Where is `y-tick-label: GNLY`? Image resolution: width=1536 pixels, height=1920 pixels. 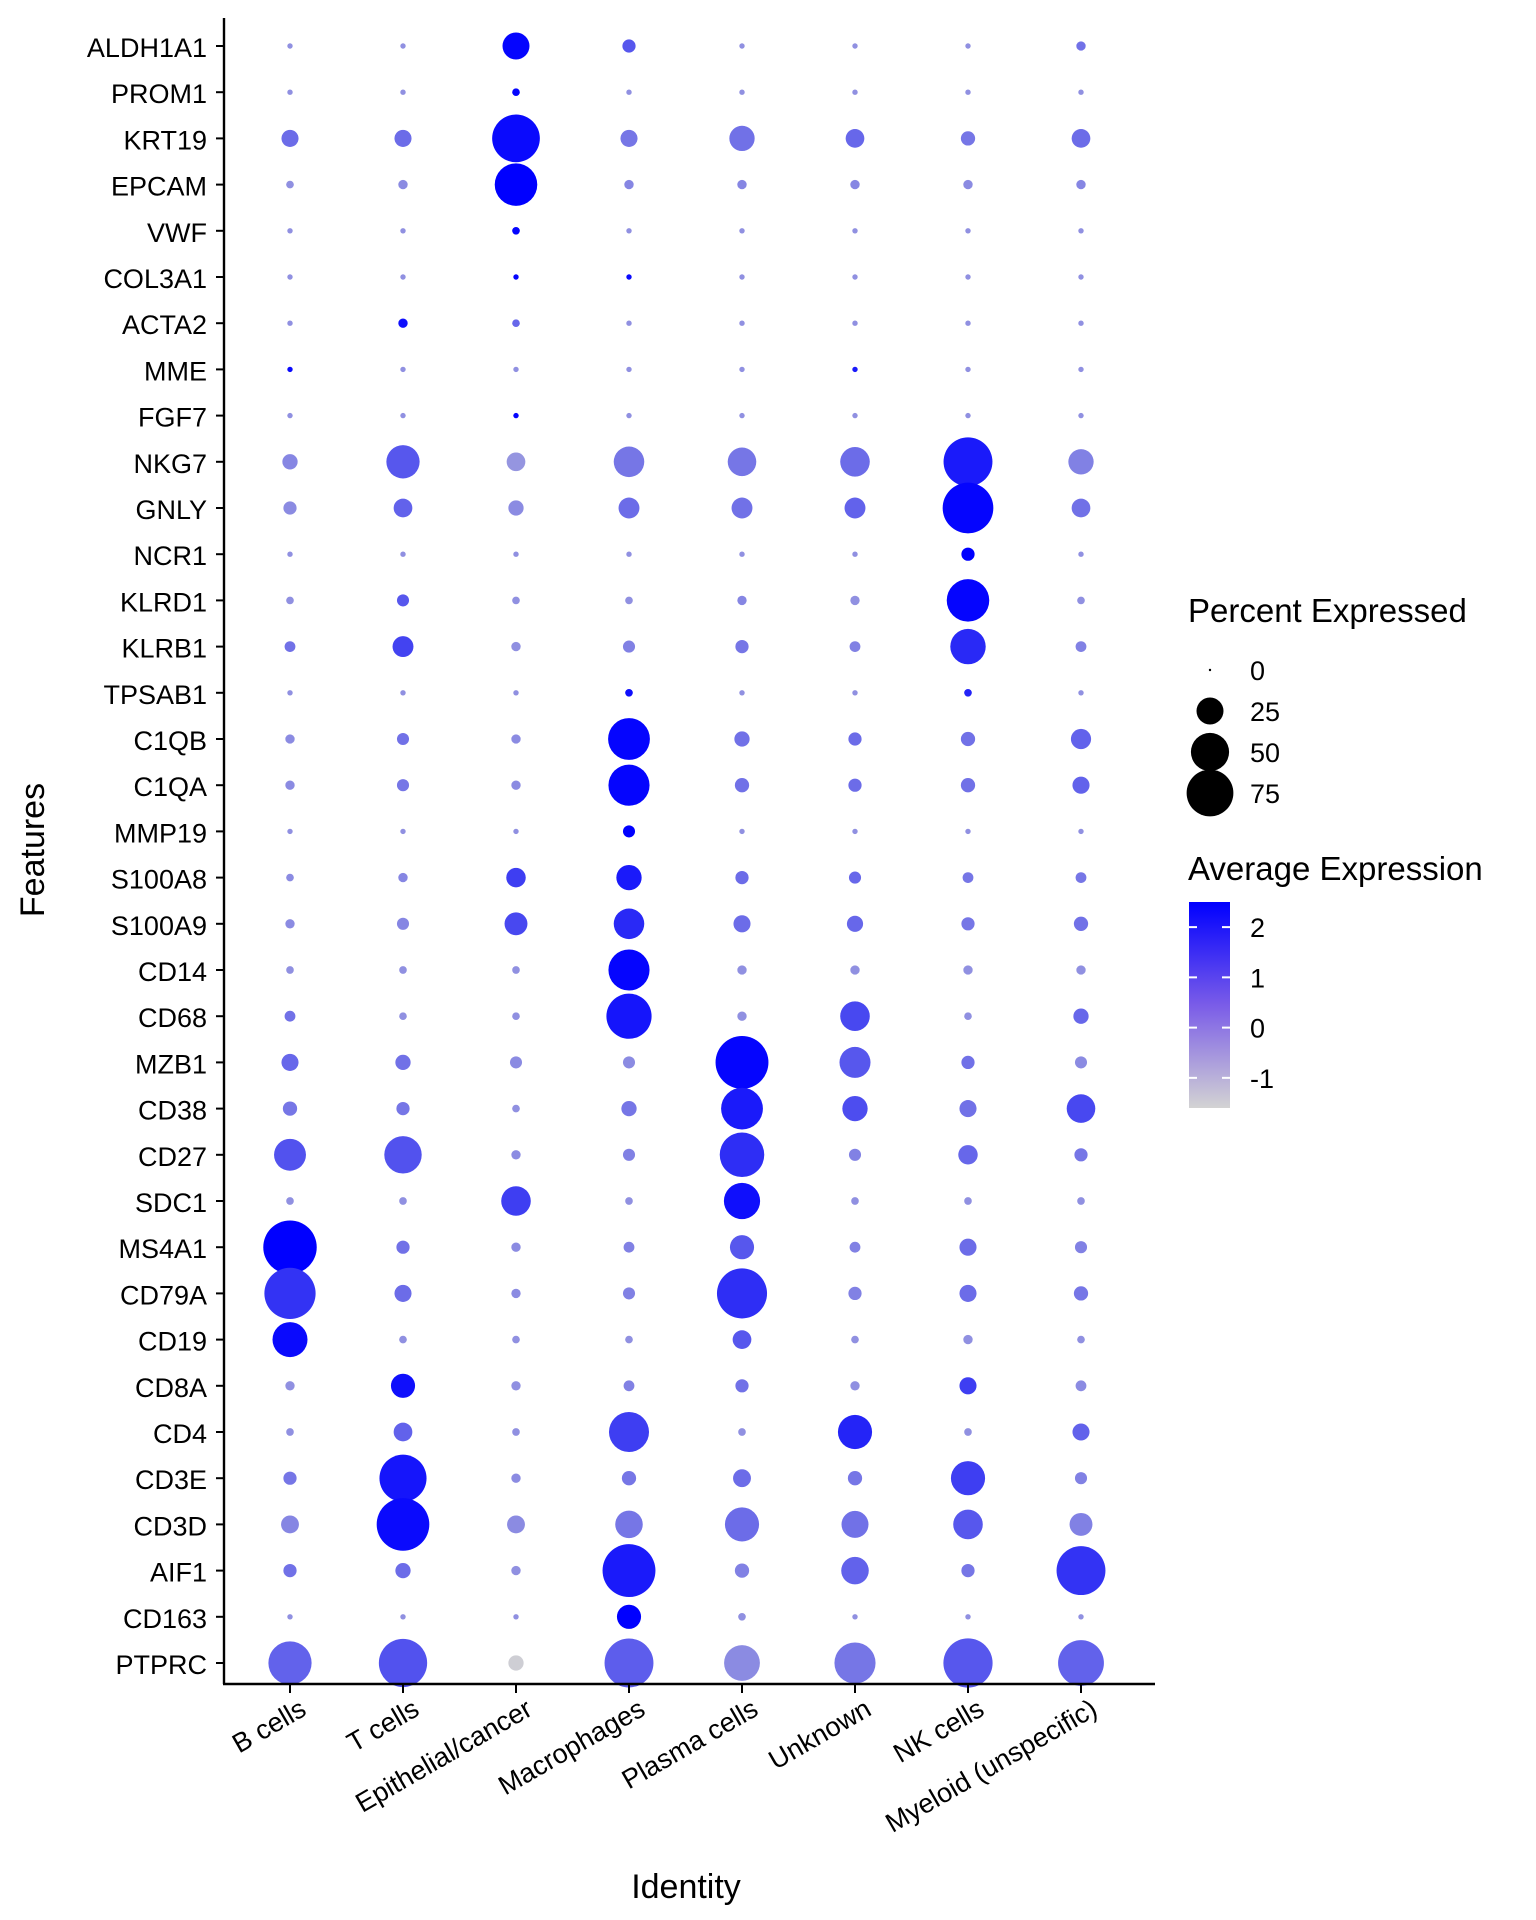
y-tick-label: GNLY is located at coordinates (171, 510).